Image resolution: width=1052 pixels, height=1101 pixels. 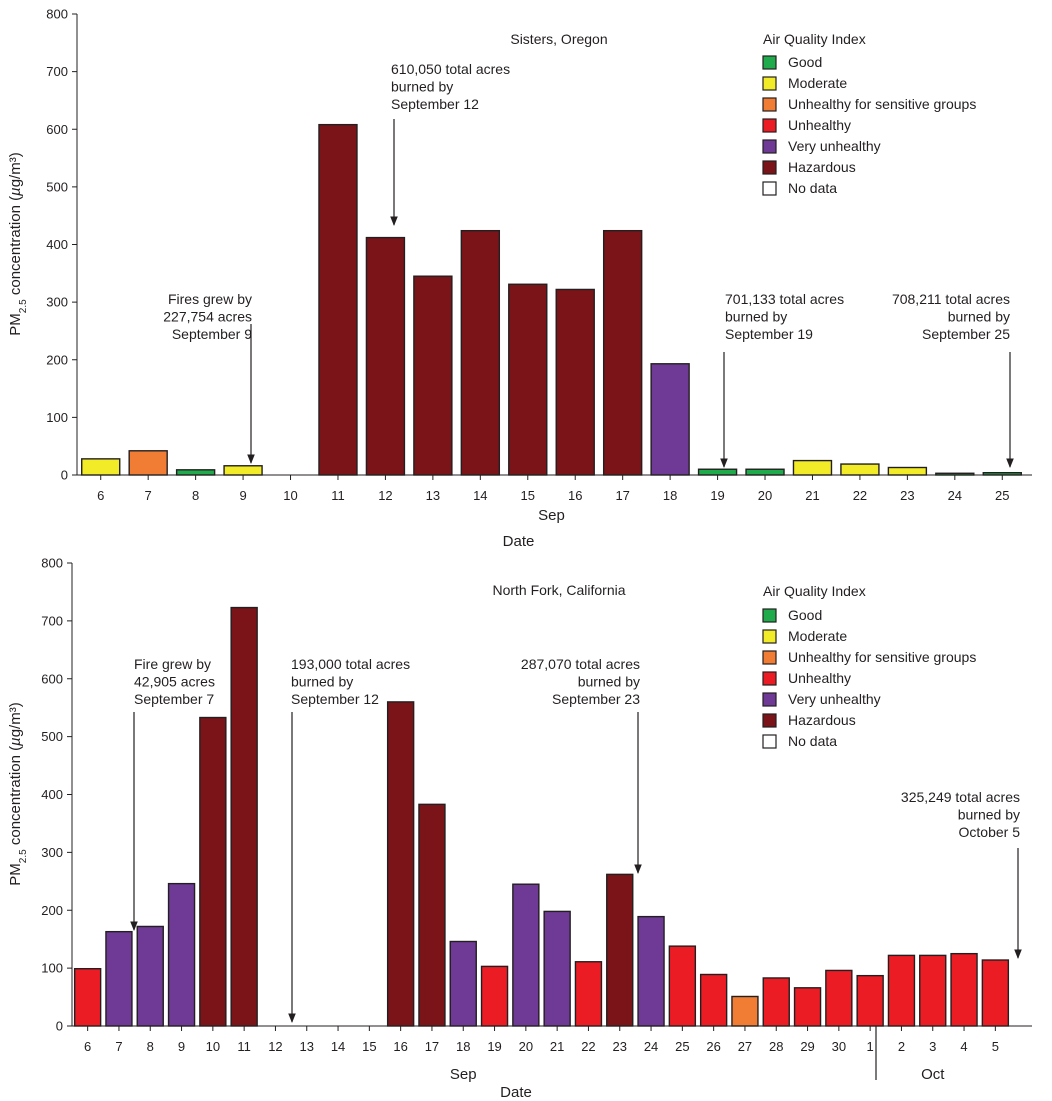 What do you see at coordinates (480, 352) in the screenshot?
I see `bar-14-hazardous` at bounding box center [480, 352].